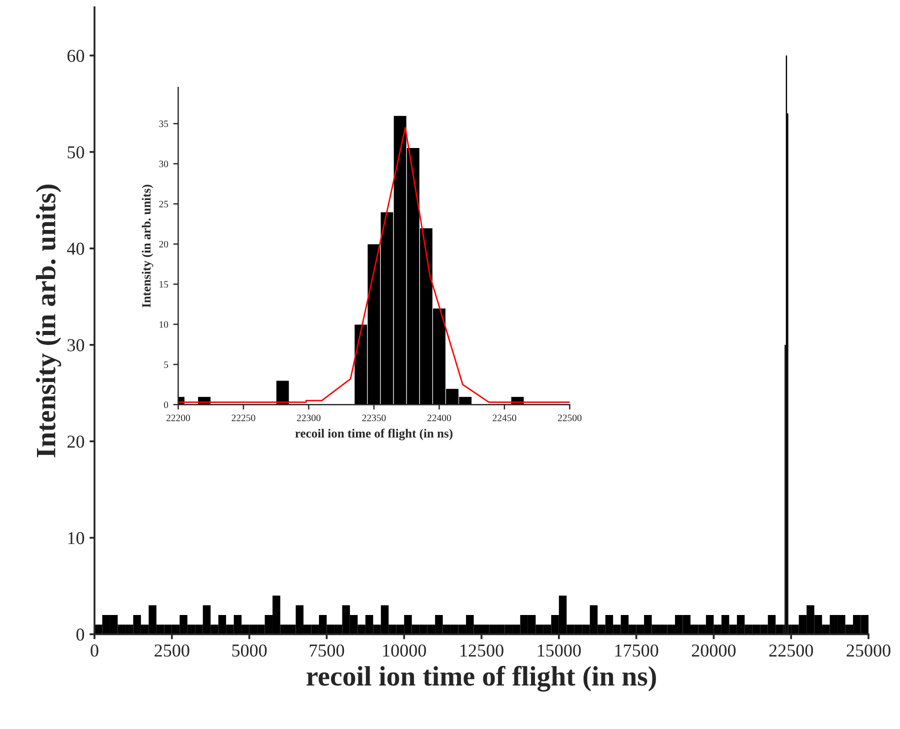 This screenshot has width=900, height=729. What do you see at coordinates (163, 204) in the screenshot?
I see `y-tick-label: 25` at bounding box center [163, 204].